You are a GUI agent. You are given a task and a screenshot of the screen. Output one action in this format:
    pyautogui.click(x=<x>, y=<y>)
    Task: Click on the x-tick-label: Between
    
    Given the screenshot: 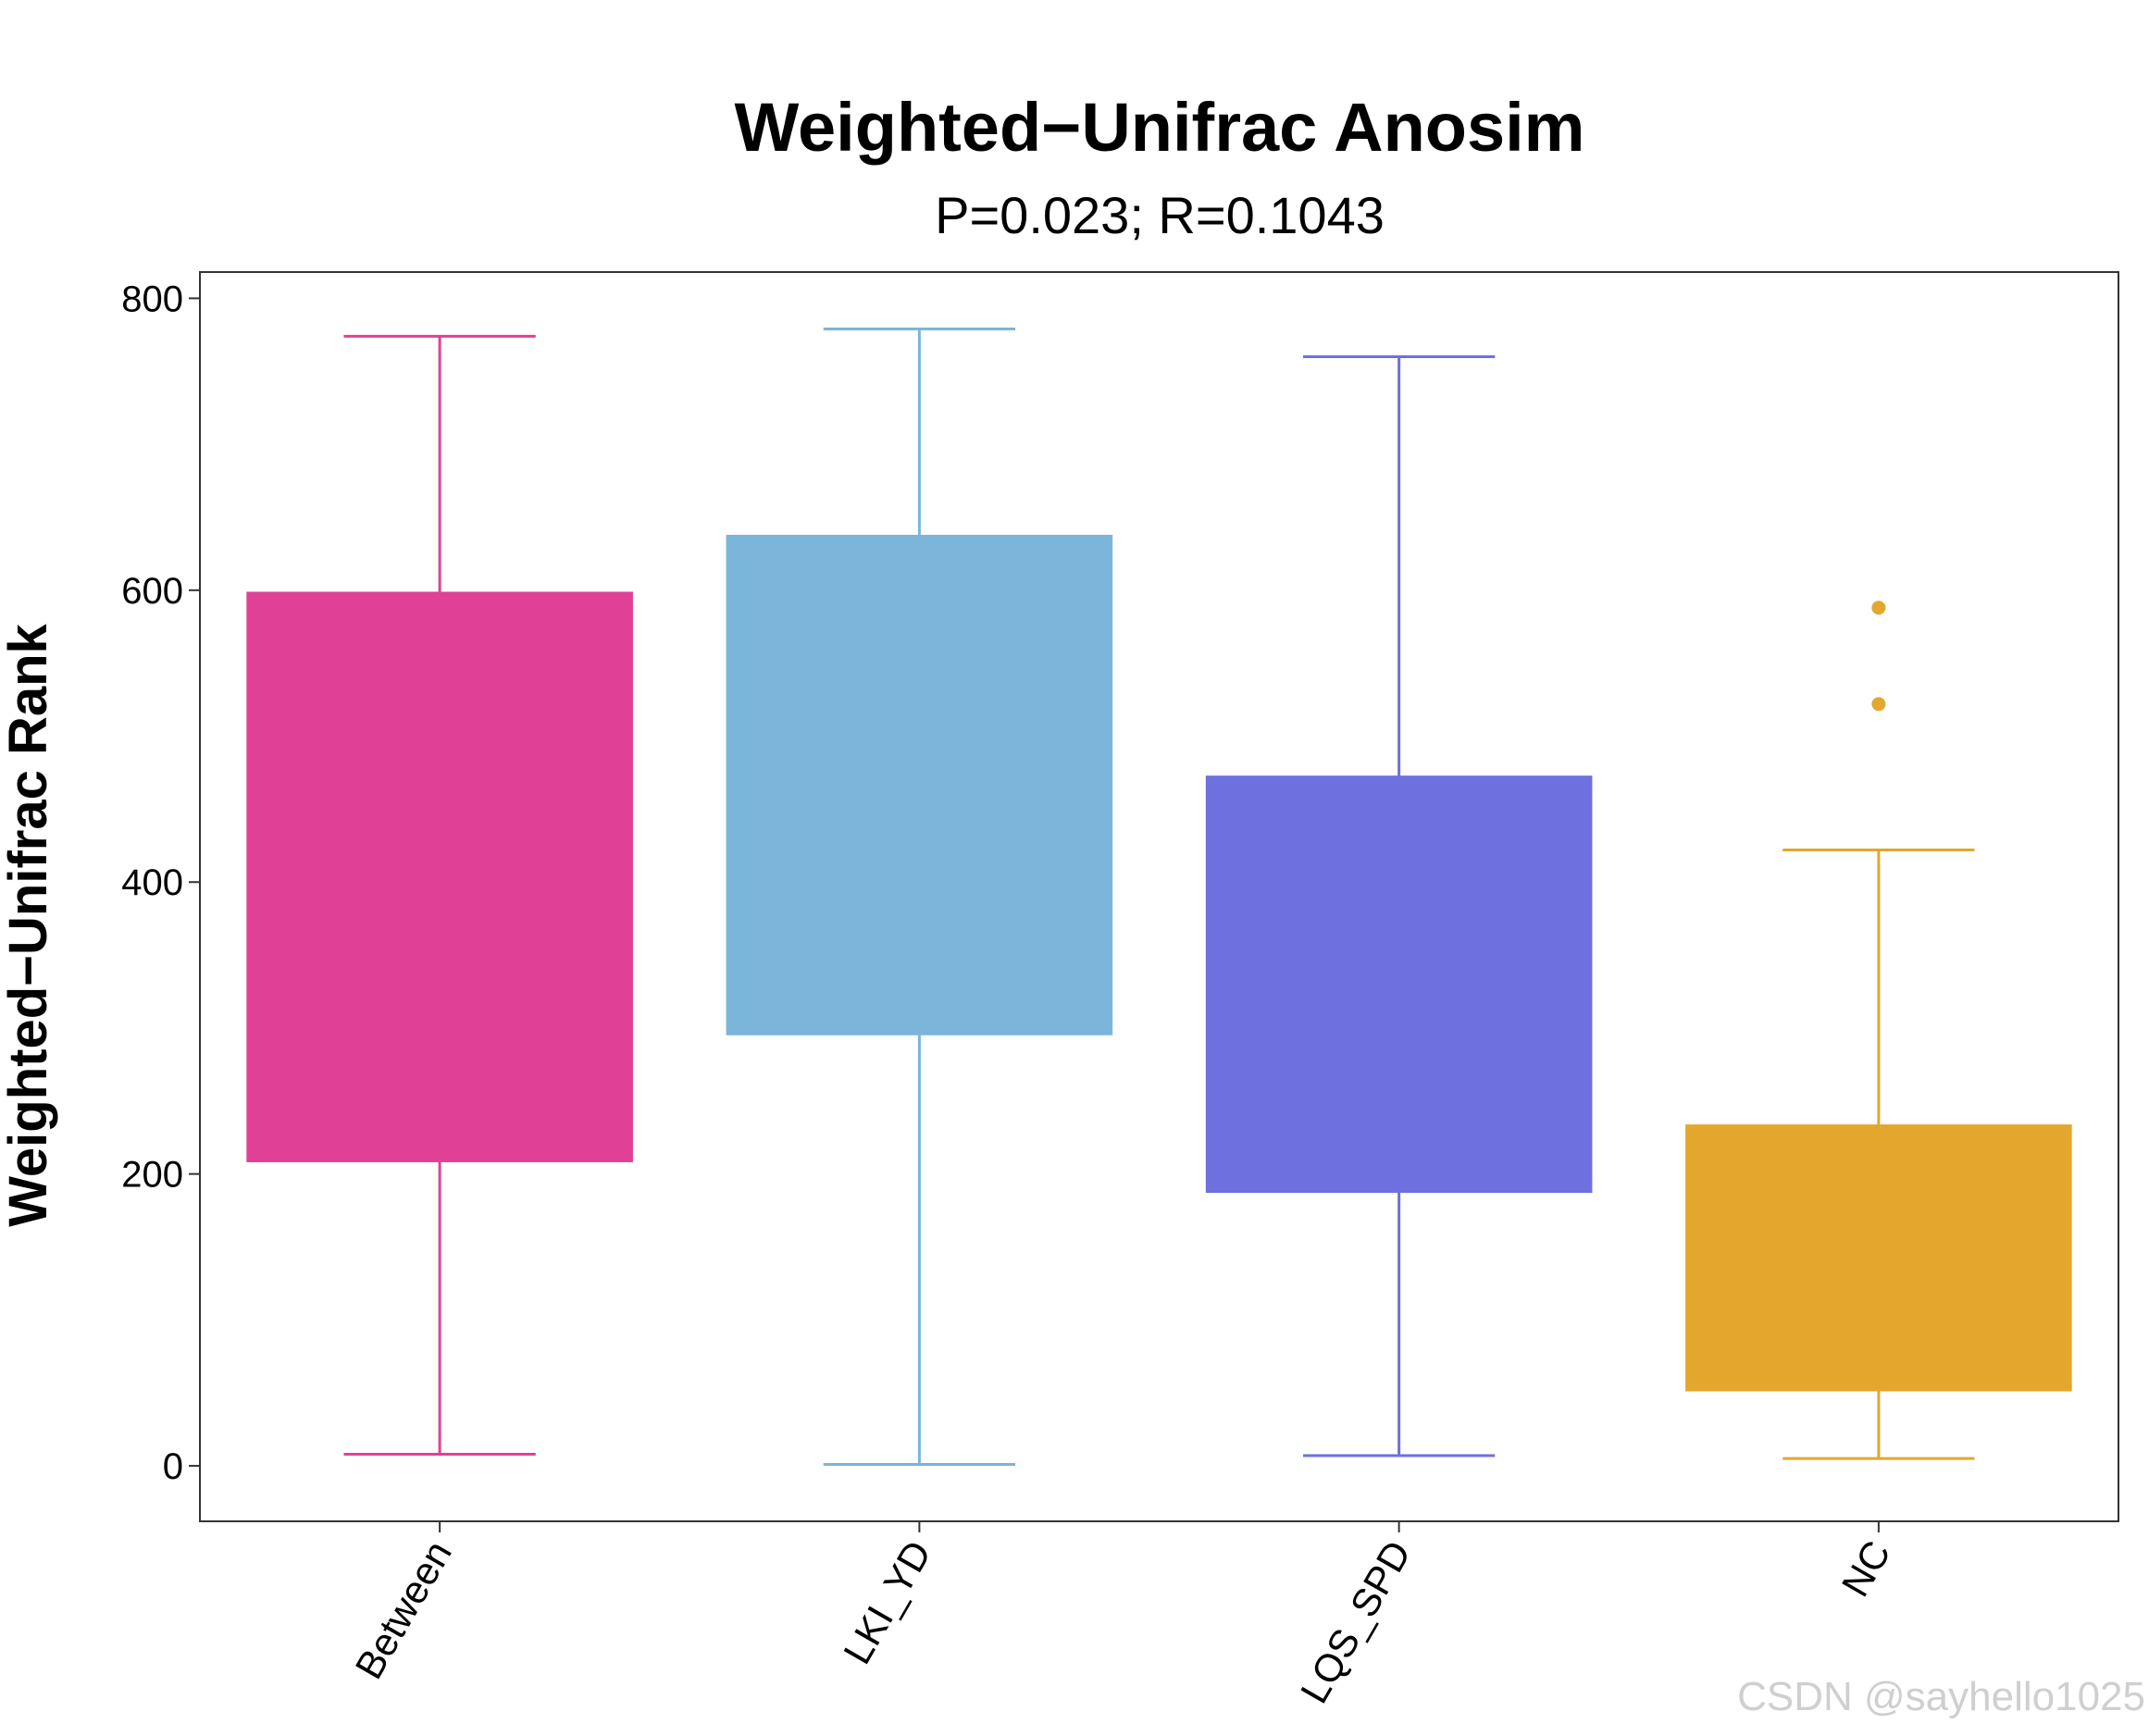 What is the action you would take?
    pyautogui.click(x=402, y=1609)
    